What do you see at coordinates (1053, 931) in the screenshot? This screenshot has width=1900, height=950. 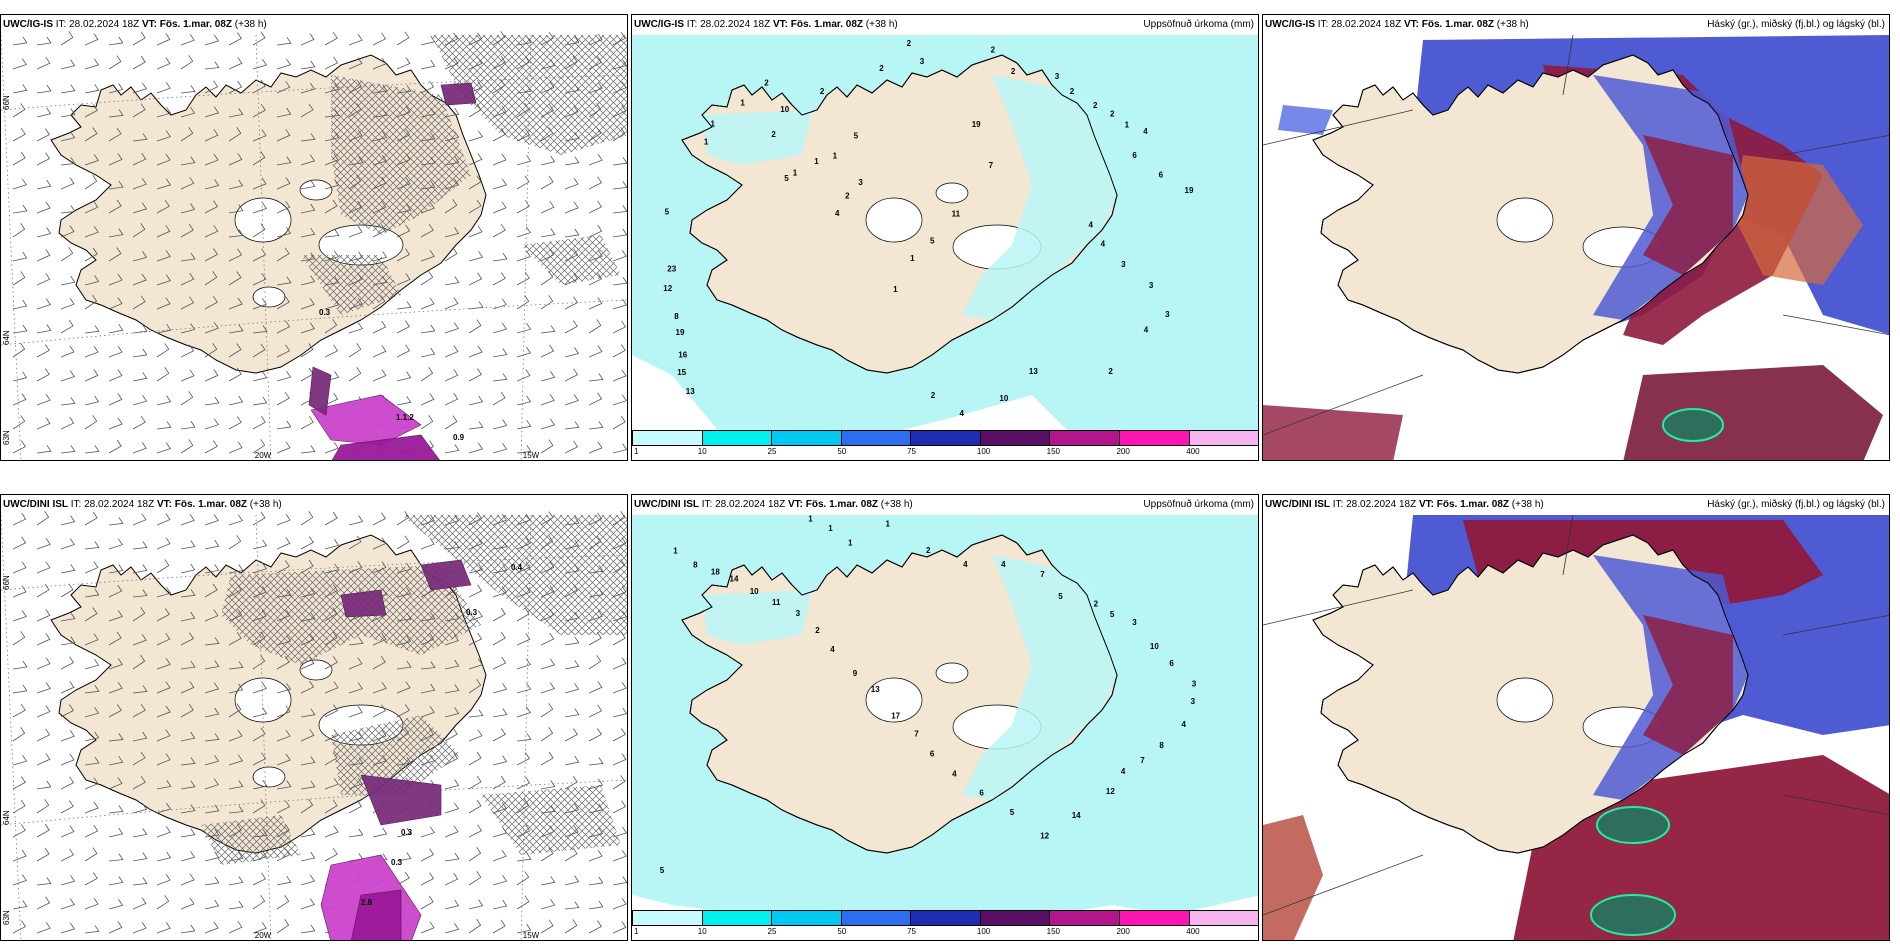 I see `legend-tick: 150` at bounding box center [1053, 931].